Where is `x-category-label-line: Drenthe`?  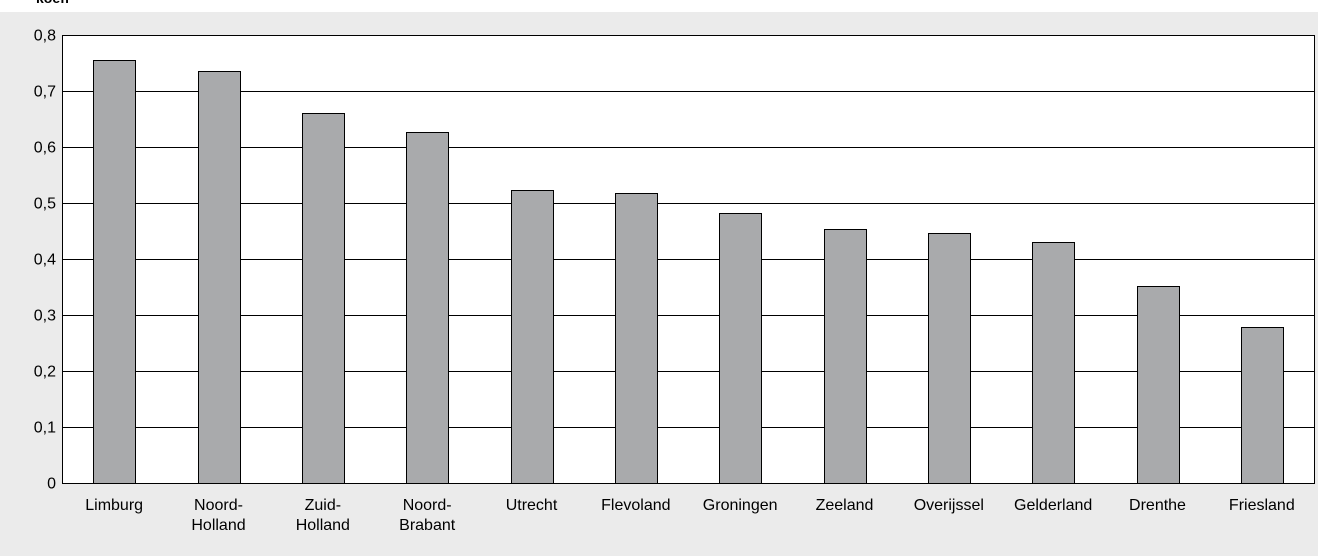 x-category-label-line: Drenthe is located at coordinates (1157, 505).